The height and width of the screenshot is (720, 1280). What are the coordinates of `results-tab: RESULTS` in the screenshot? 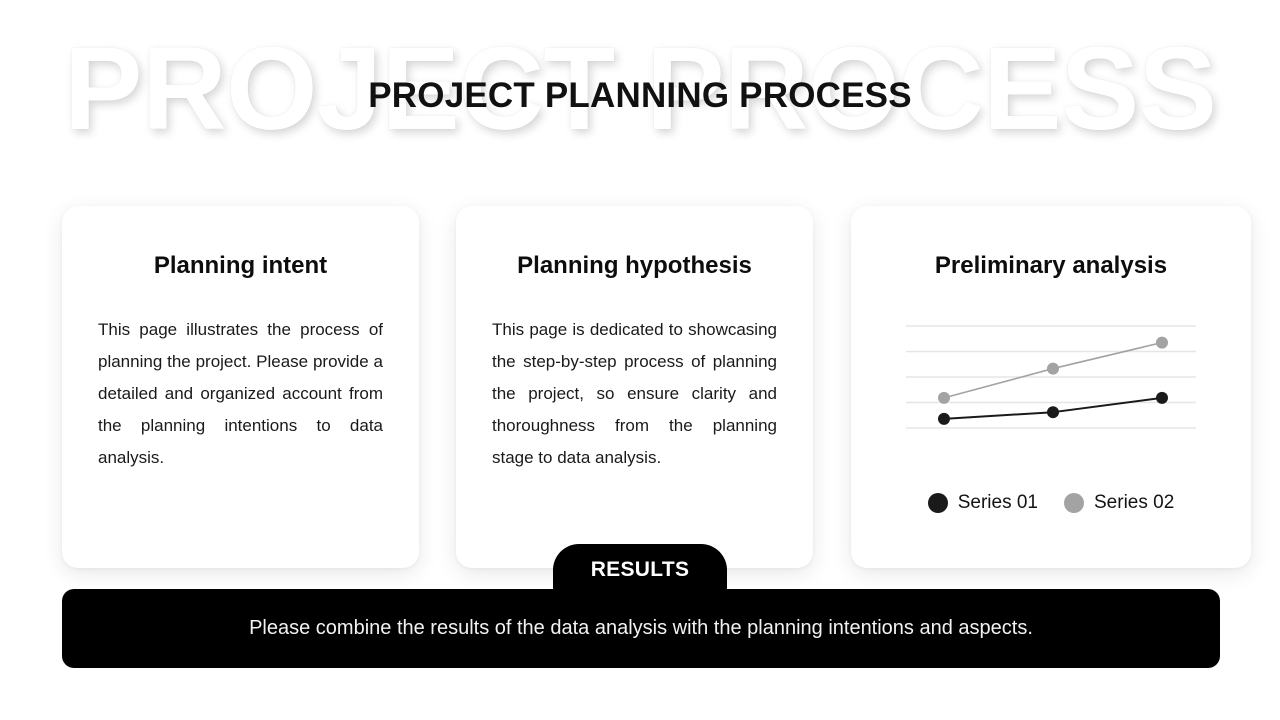 It's located at (640, 572).